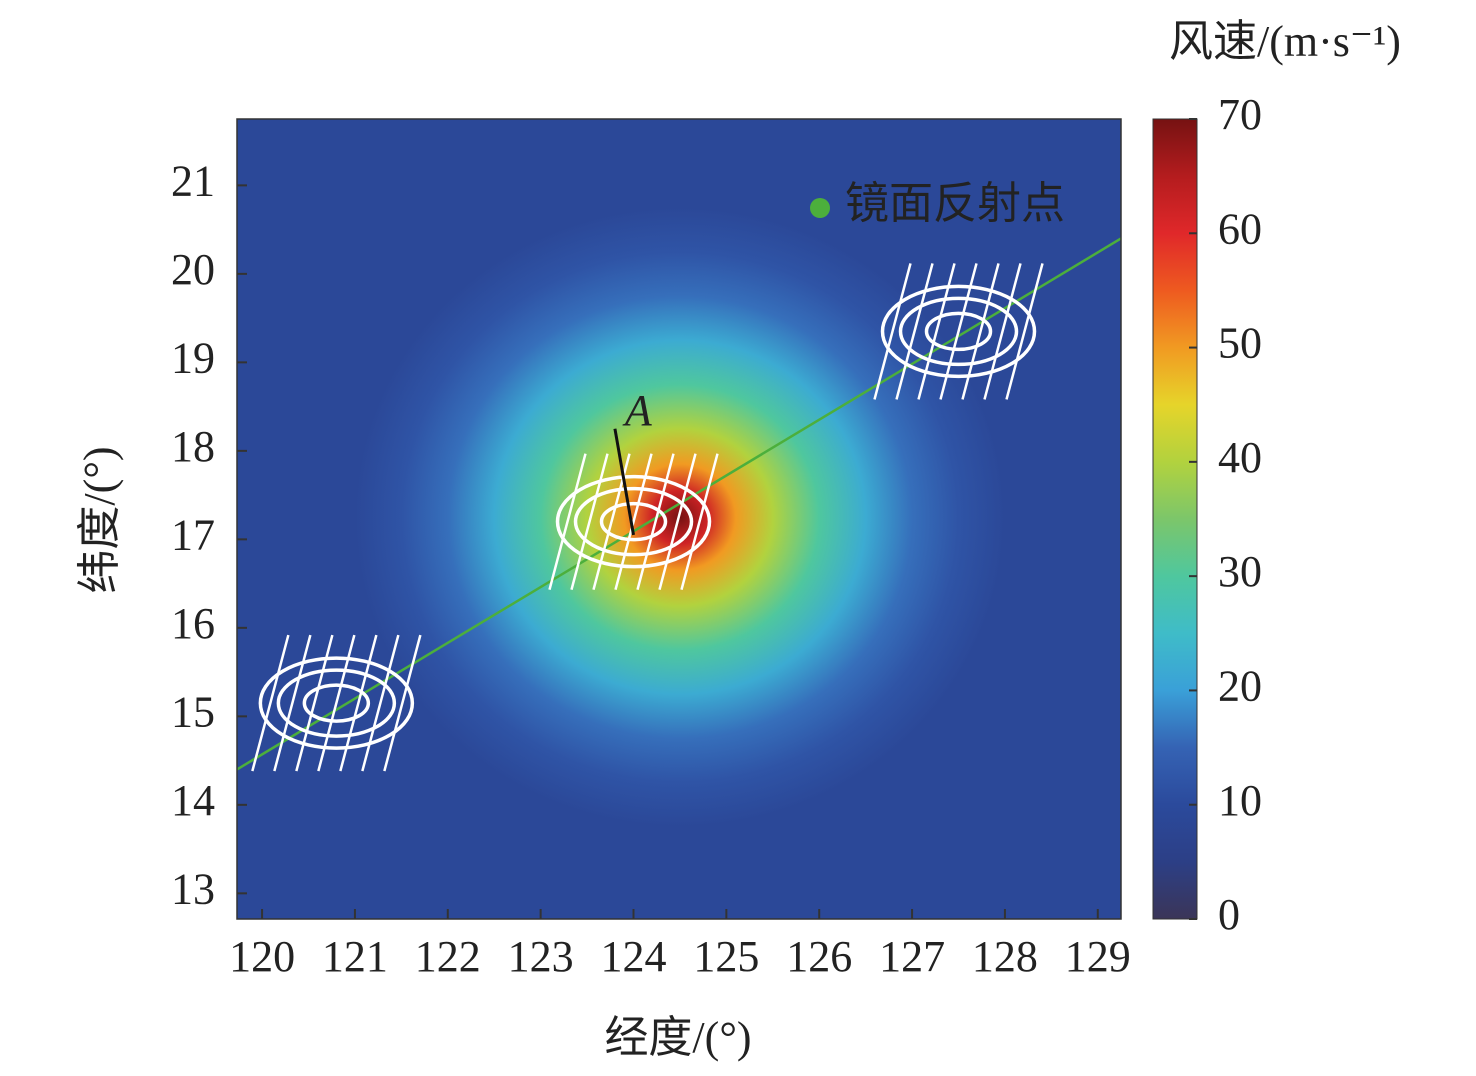  I want to click on colorbar-tick-label: 30, so click(1240, 571).